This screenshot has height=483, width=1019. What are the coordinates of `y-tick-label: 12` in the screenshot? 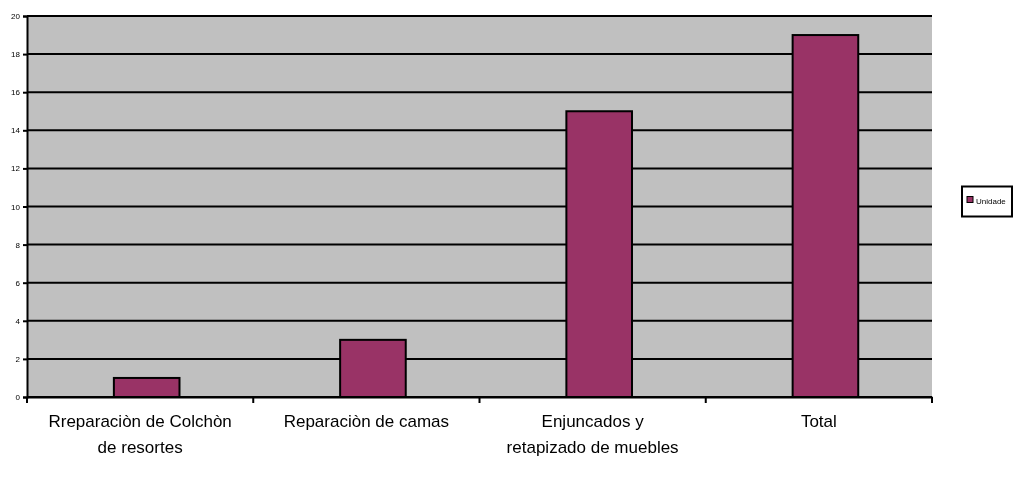 It's located at (16, 169).